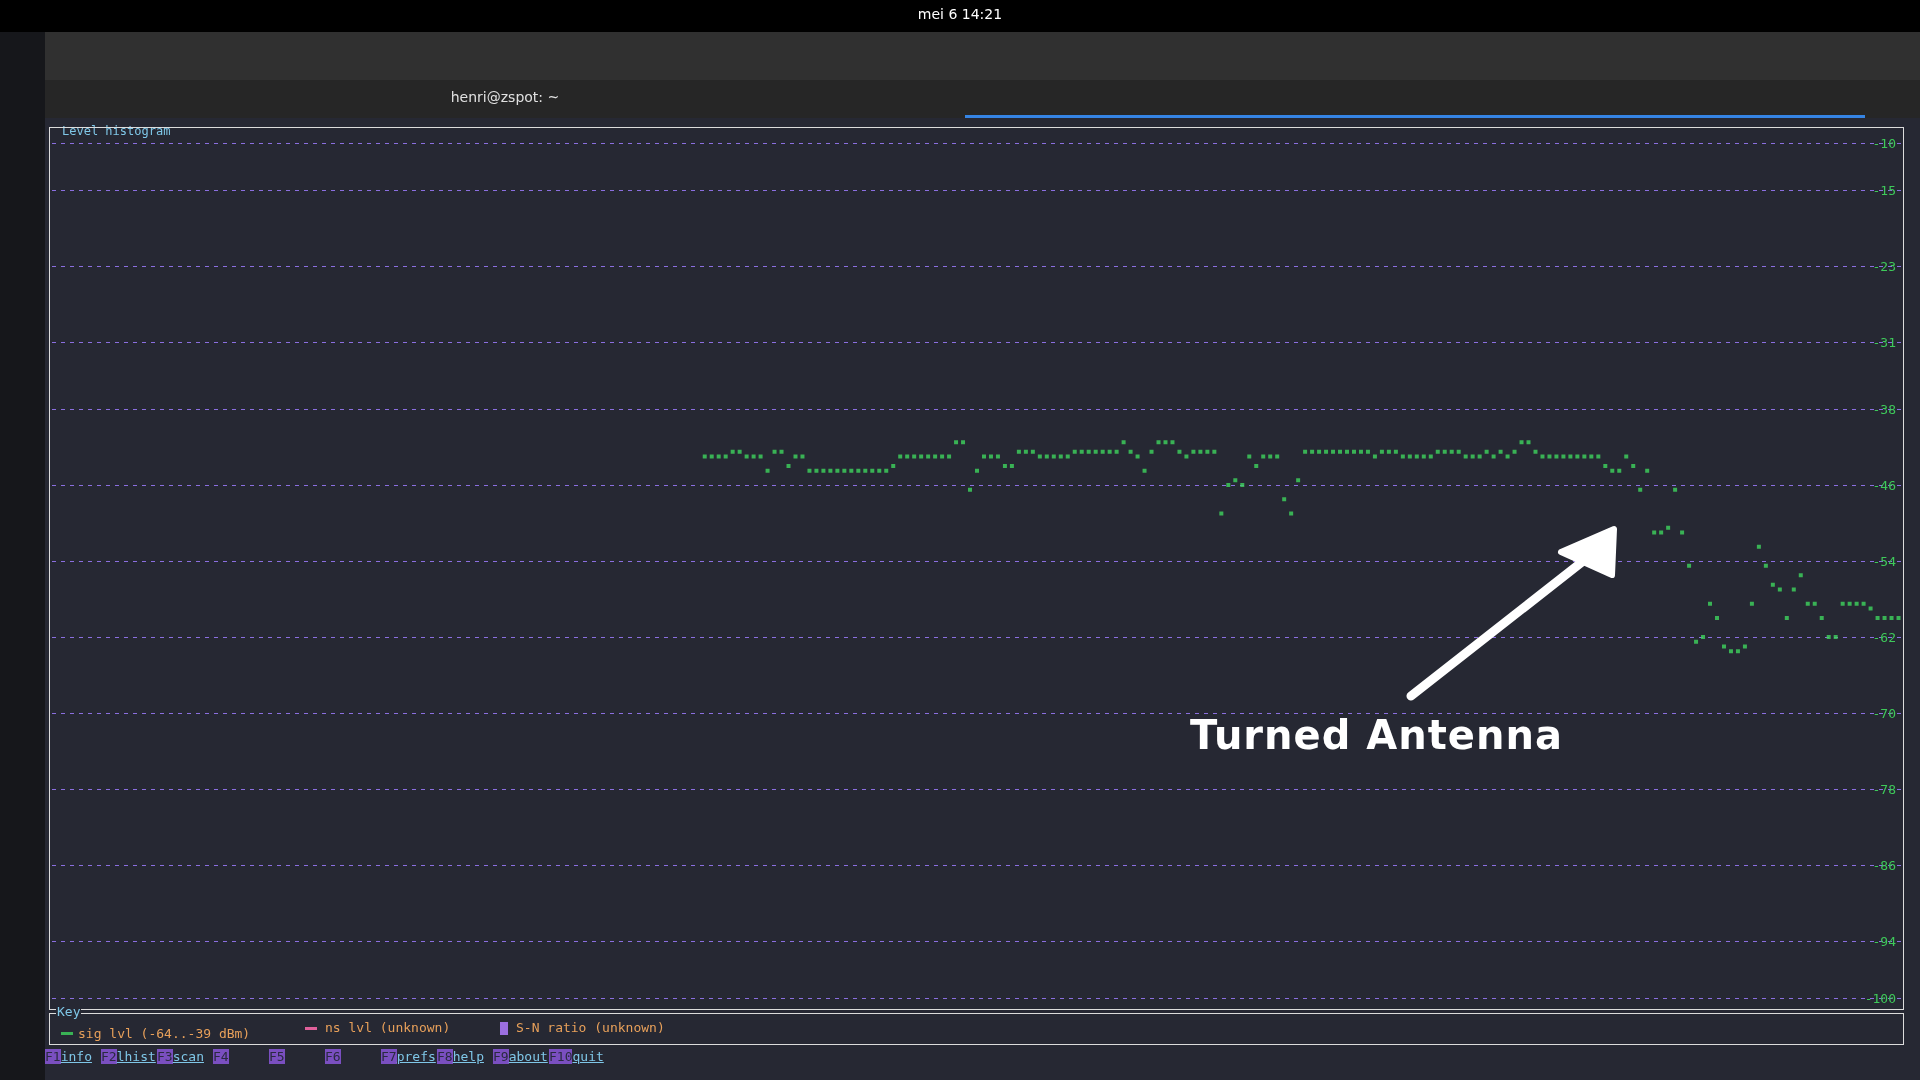 This screenshot has height=1080, width=1920. What do you see at coordinates (520, 1056) in the screenshot?
I see `text: F9about` at bounding box center [520, 1056].